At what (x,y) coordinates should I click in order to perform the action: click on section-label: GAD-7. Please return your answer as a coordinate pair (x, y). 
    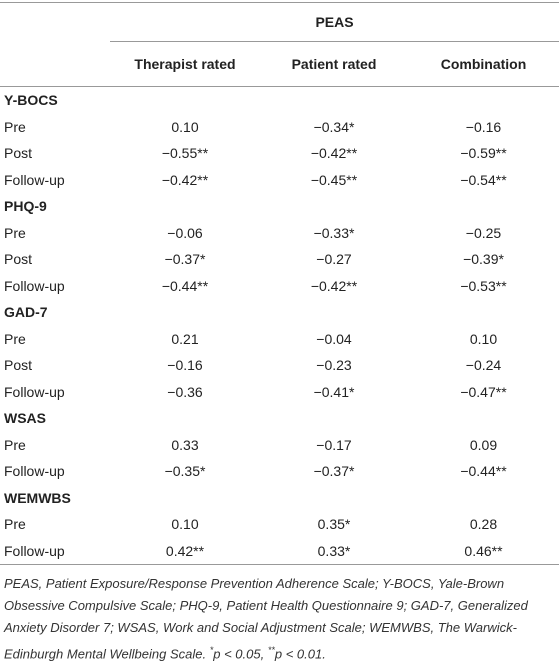
    Looking at the image, I should click on (26, 312).